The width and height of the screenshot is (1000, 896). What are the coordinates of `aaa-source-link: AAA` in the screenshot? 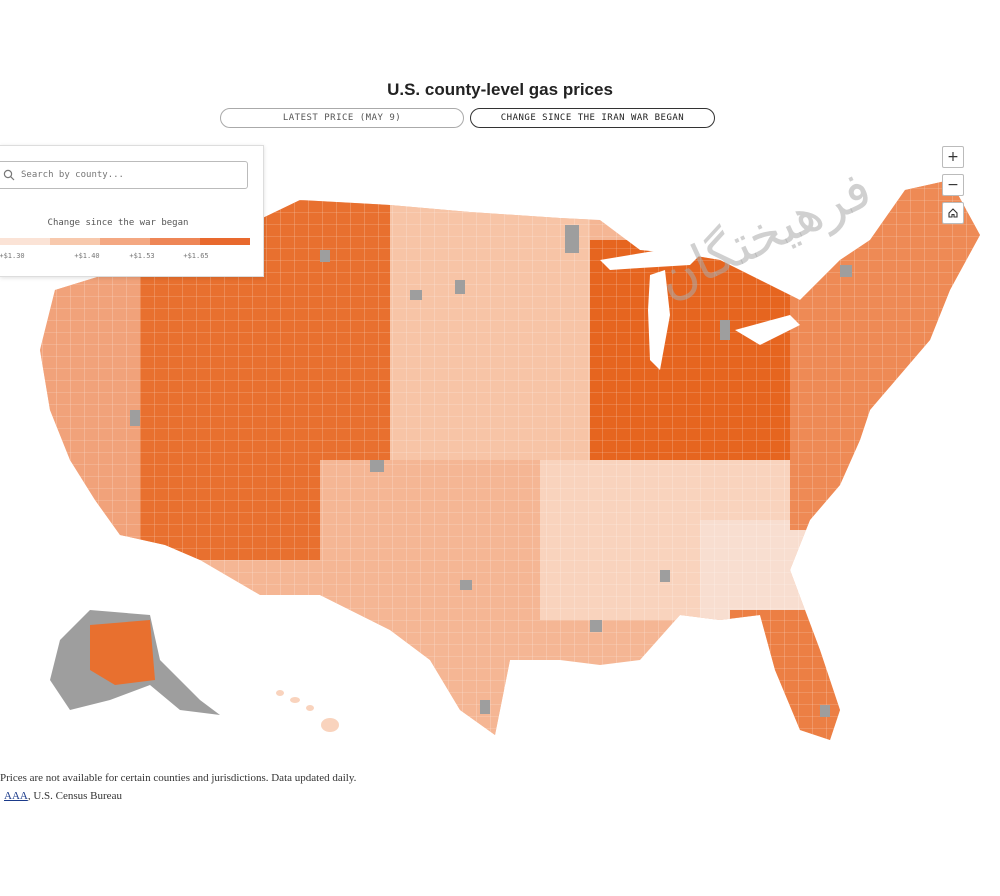 It's located at (16, 796).